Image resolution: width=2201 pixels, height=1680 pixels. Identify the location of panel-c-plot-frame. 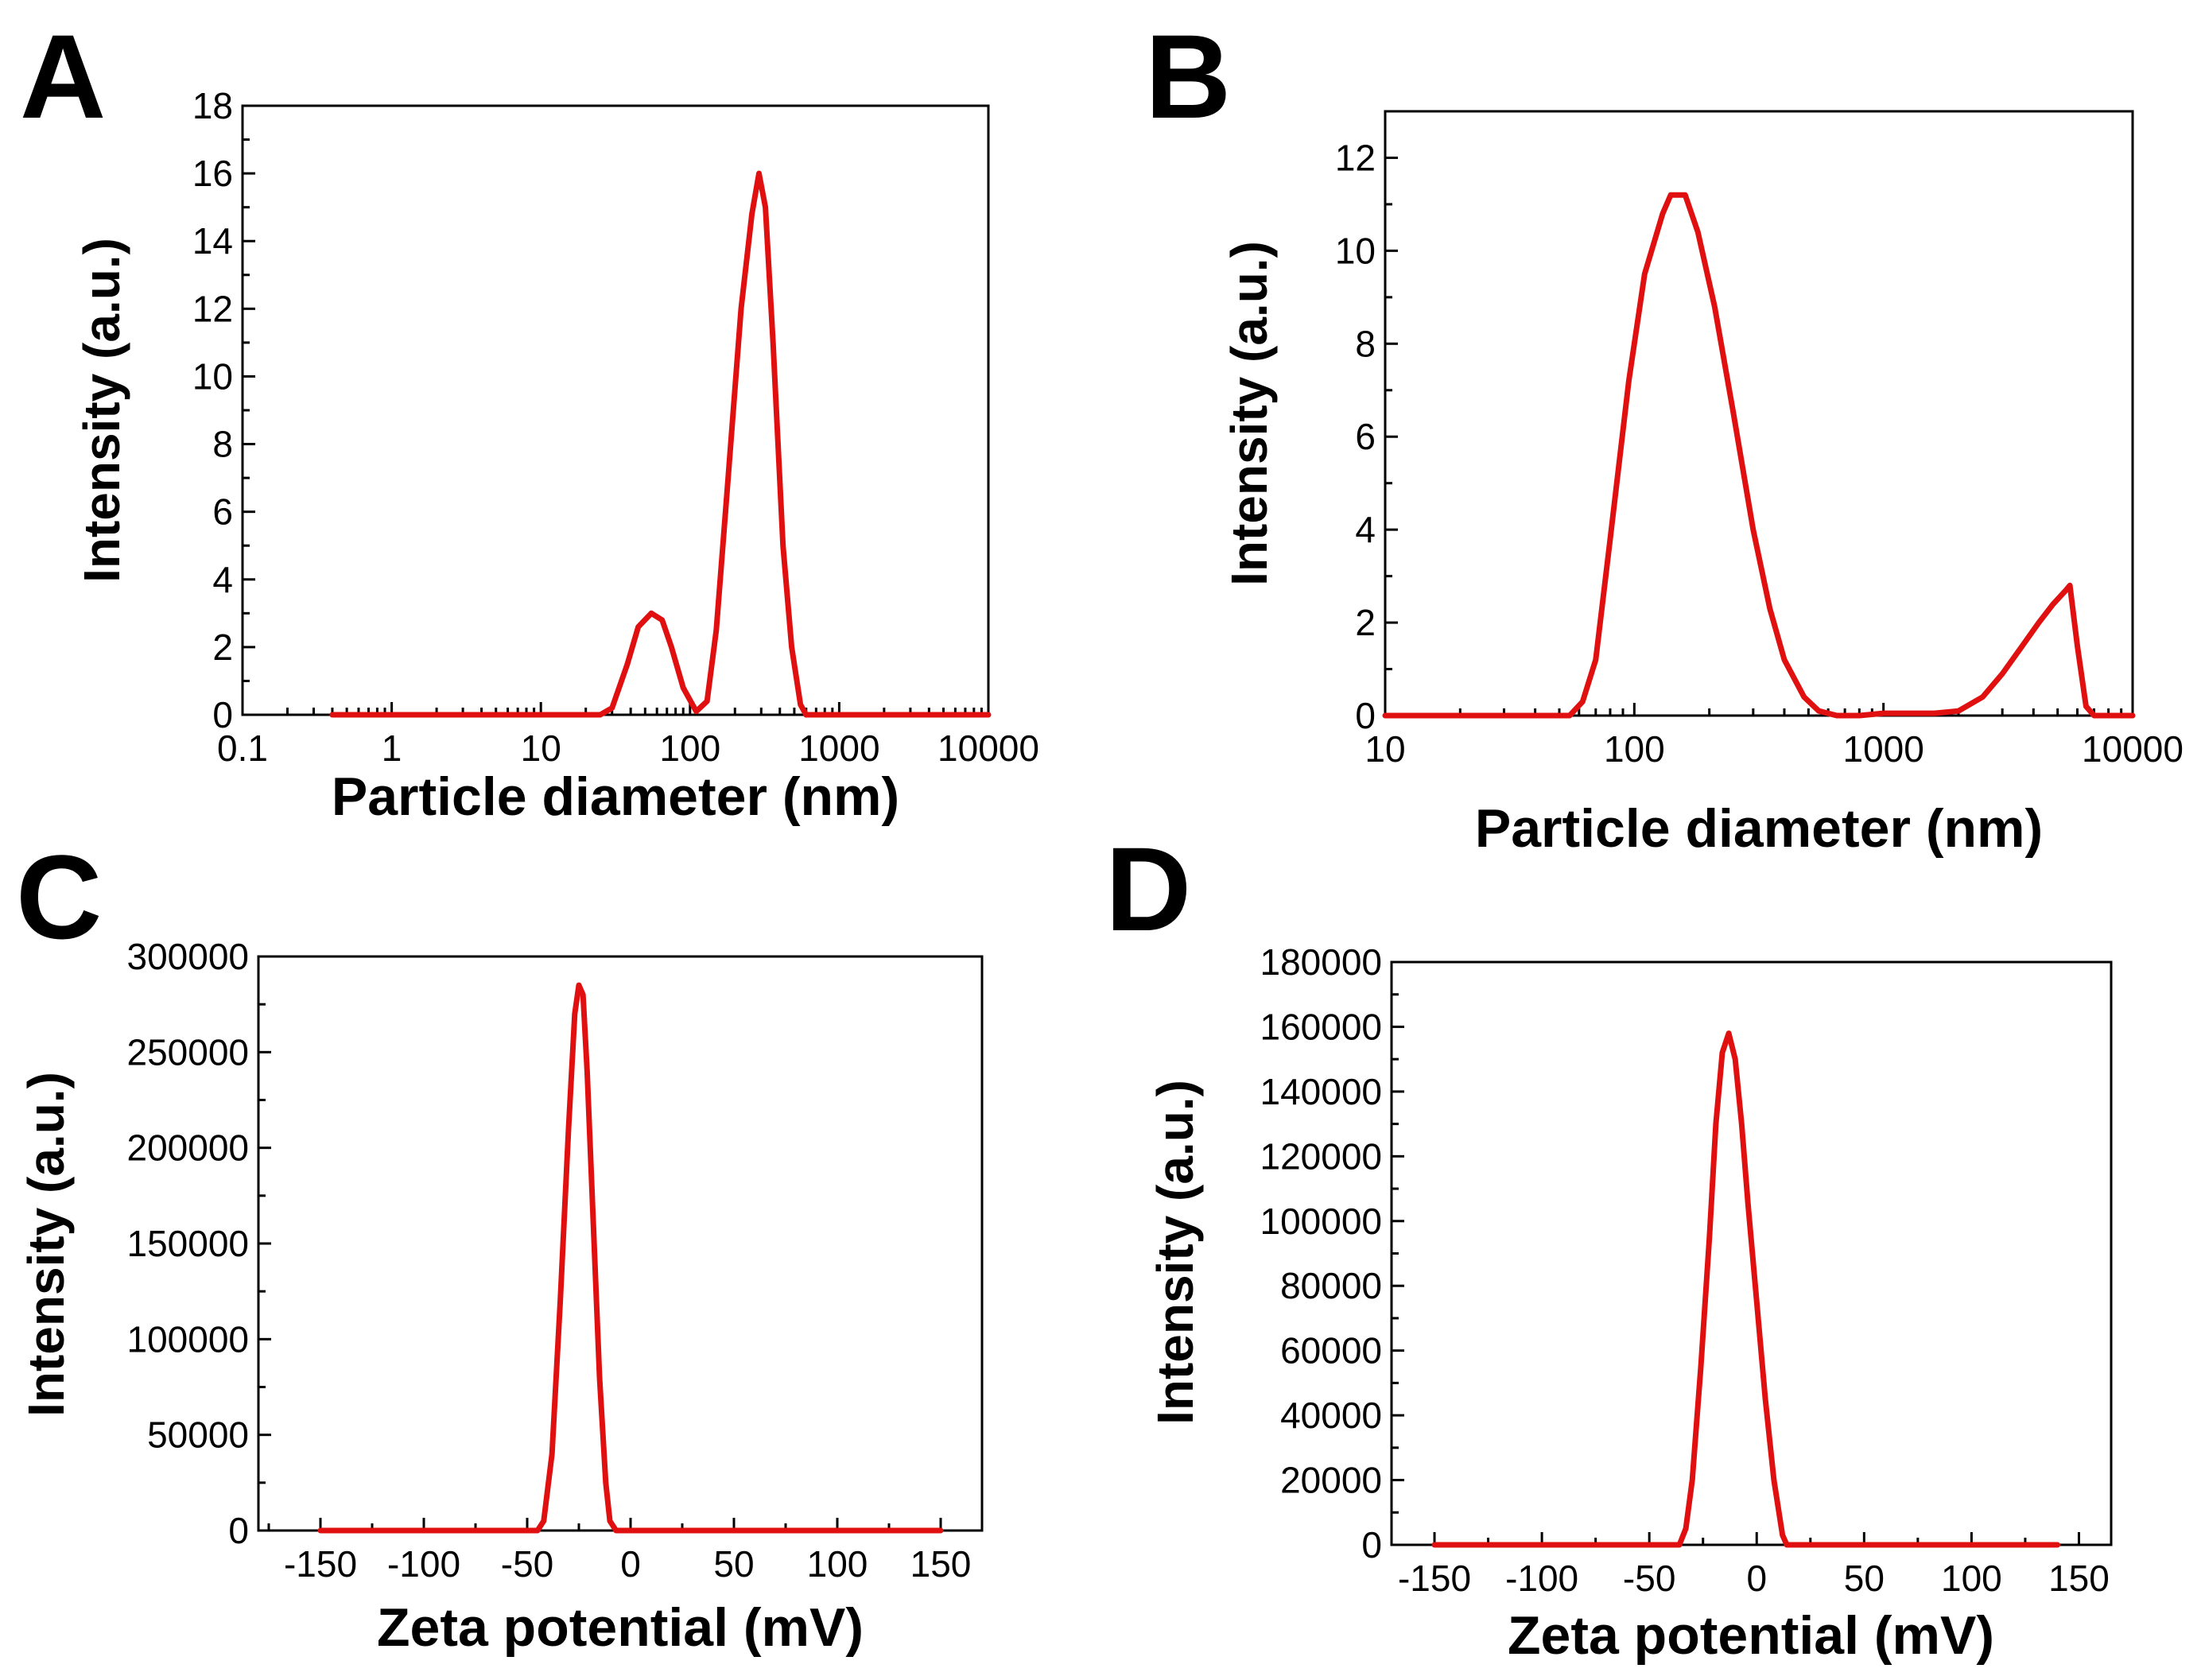
(620, 1243).